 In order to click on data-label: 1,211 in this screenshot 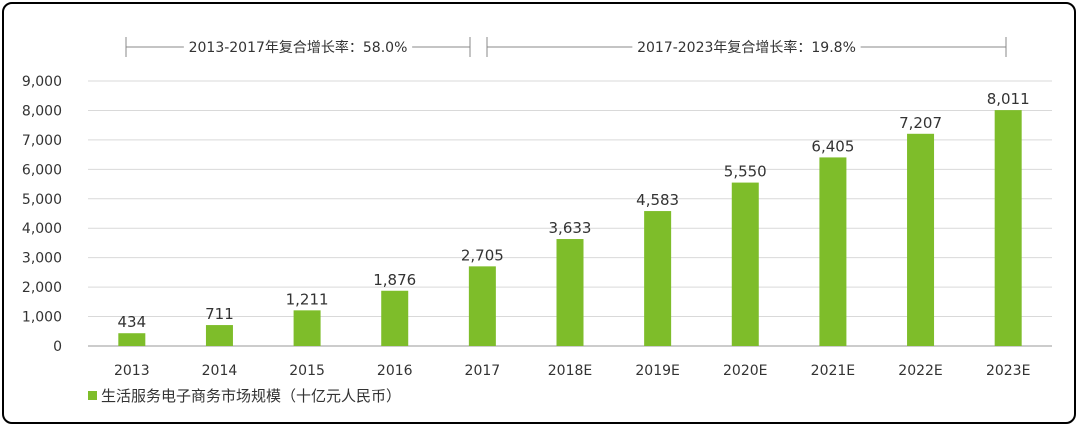, I will do `click(307, 299)`.